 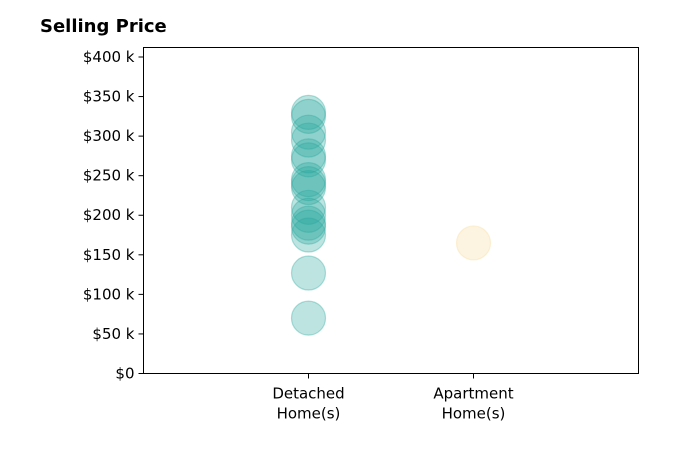 What do you see at coordinates (109, 136) in the screenshot?
I see `y-tick-label: $300 k` at bounding box center [109, 136].